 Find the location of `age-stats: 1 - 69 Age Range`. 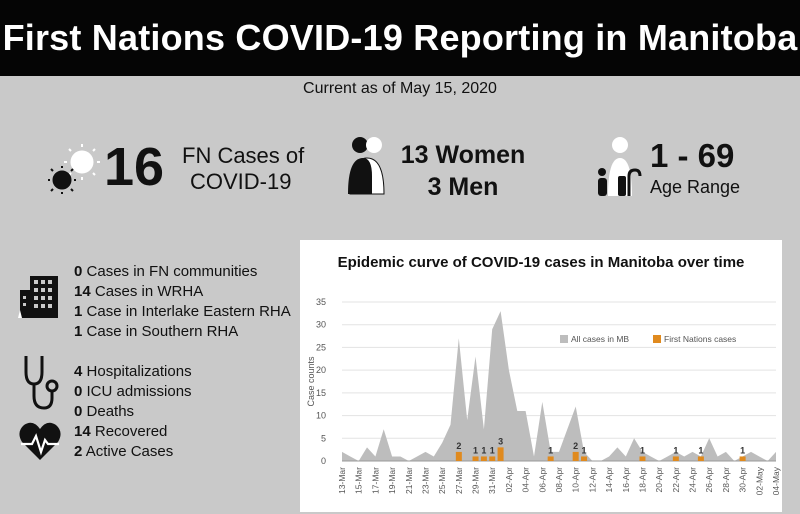

age-stats: 1 - 69 Age Range is located at coordinates (695, 168).